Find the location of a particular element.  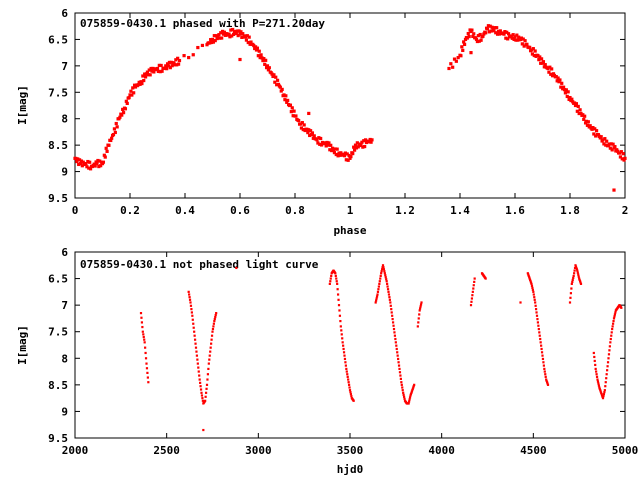

y-tick-label: 8.5 is located at coordinates (58, 385).